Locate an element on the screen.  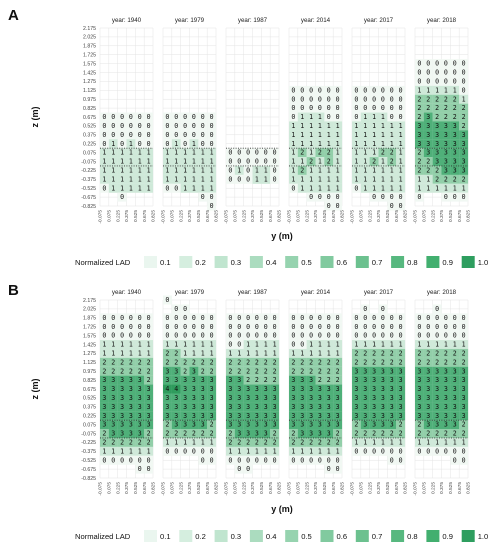
x-tick-label: 0.375 is located at coordinates (190, 488).